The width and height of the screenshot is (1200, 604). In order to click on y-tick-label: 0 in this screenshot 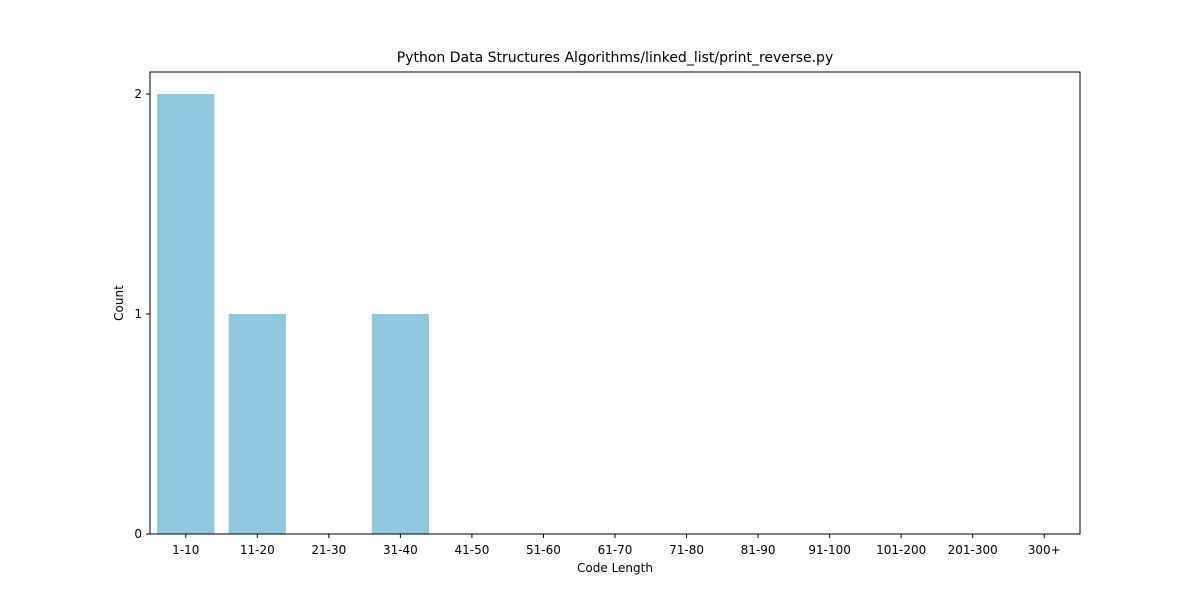, I will do `click(138, 534)`.